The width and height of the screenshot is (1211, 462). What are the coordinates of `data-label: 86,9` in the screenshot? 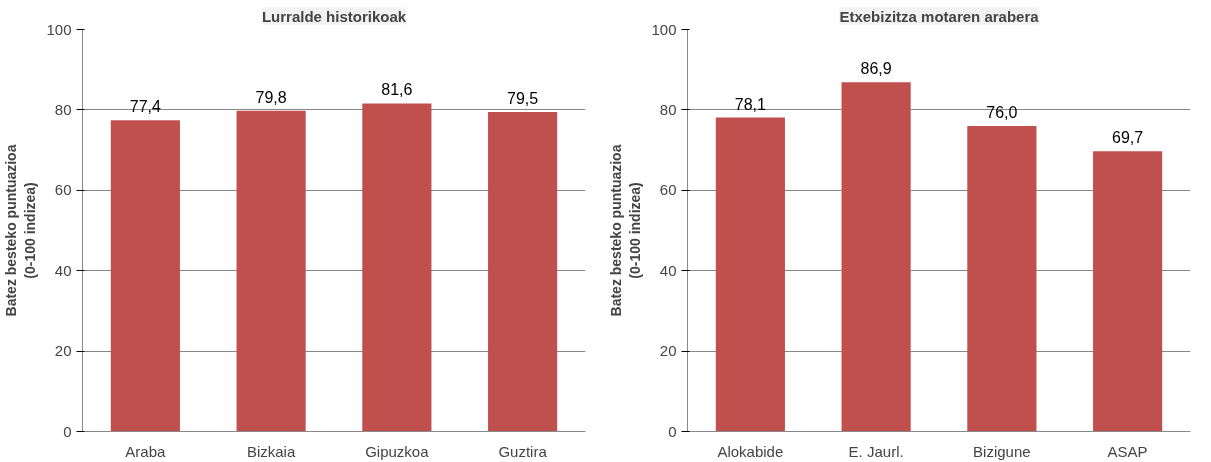 It's located at (876, 69).